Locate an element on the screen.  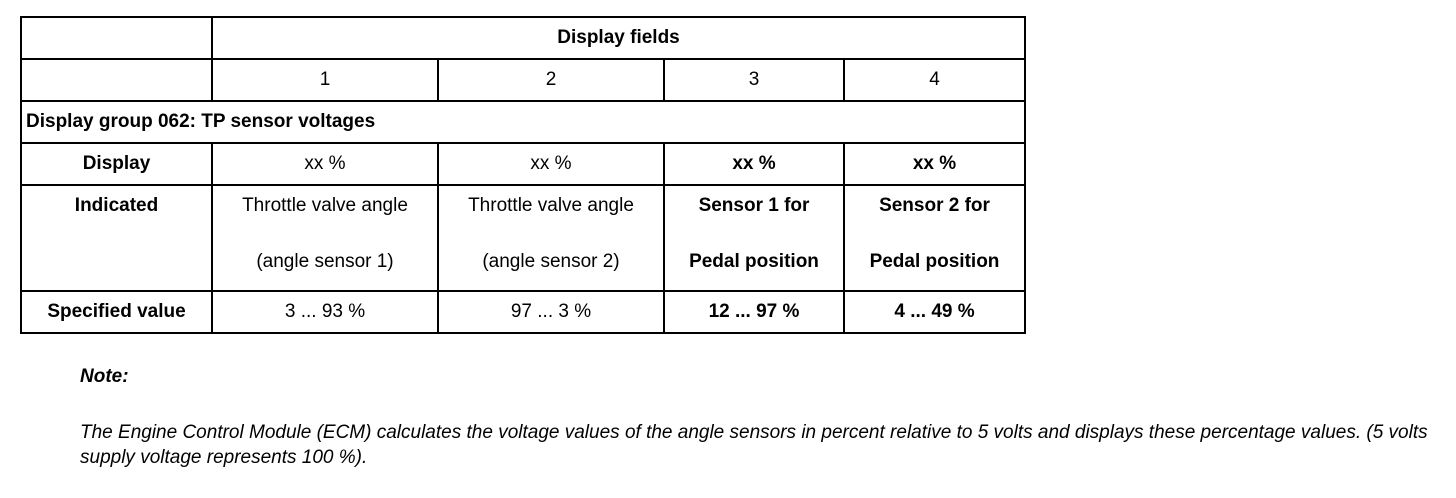
cell: 12 ... 97 % is located at coordinates (754, 312).